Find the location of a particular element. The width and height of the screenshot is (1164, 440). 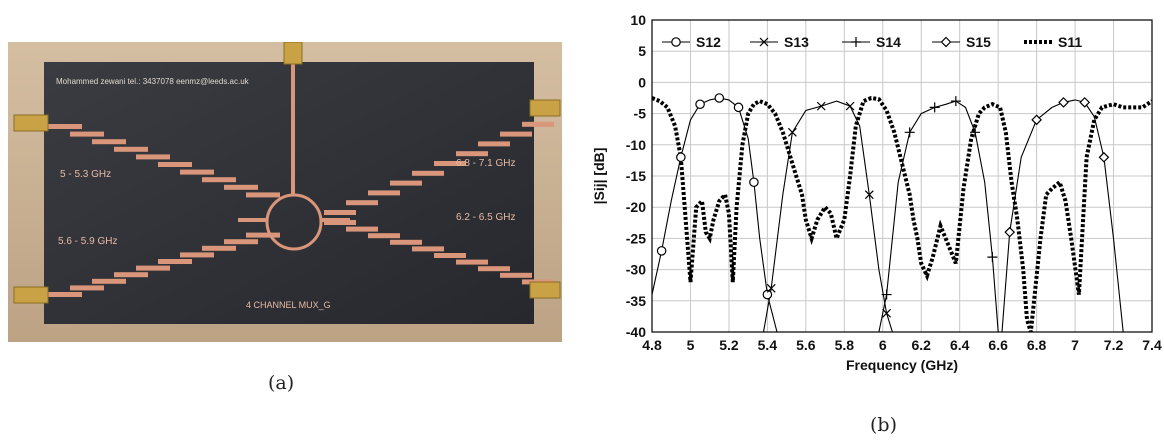

legend-label-s13: S13 is located at coordinates (796, 42).